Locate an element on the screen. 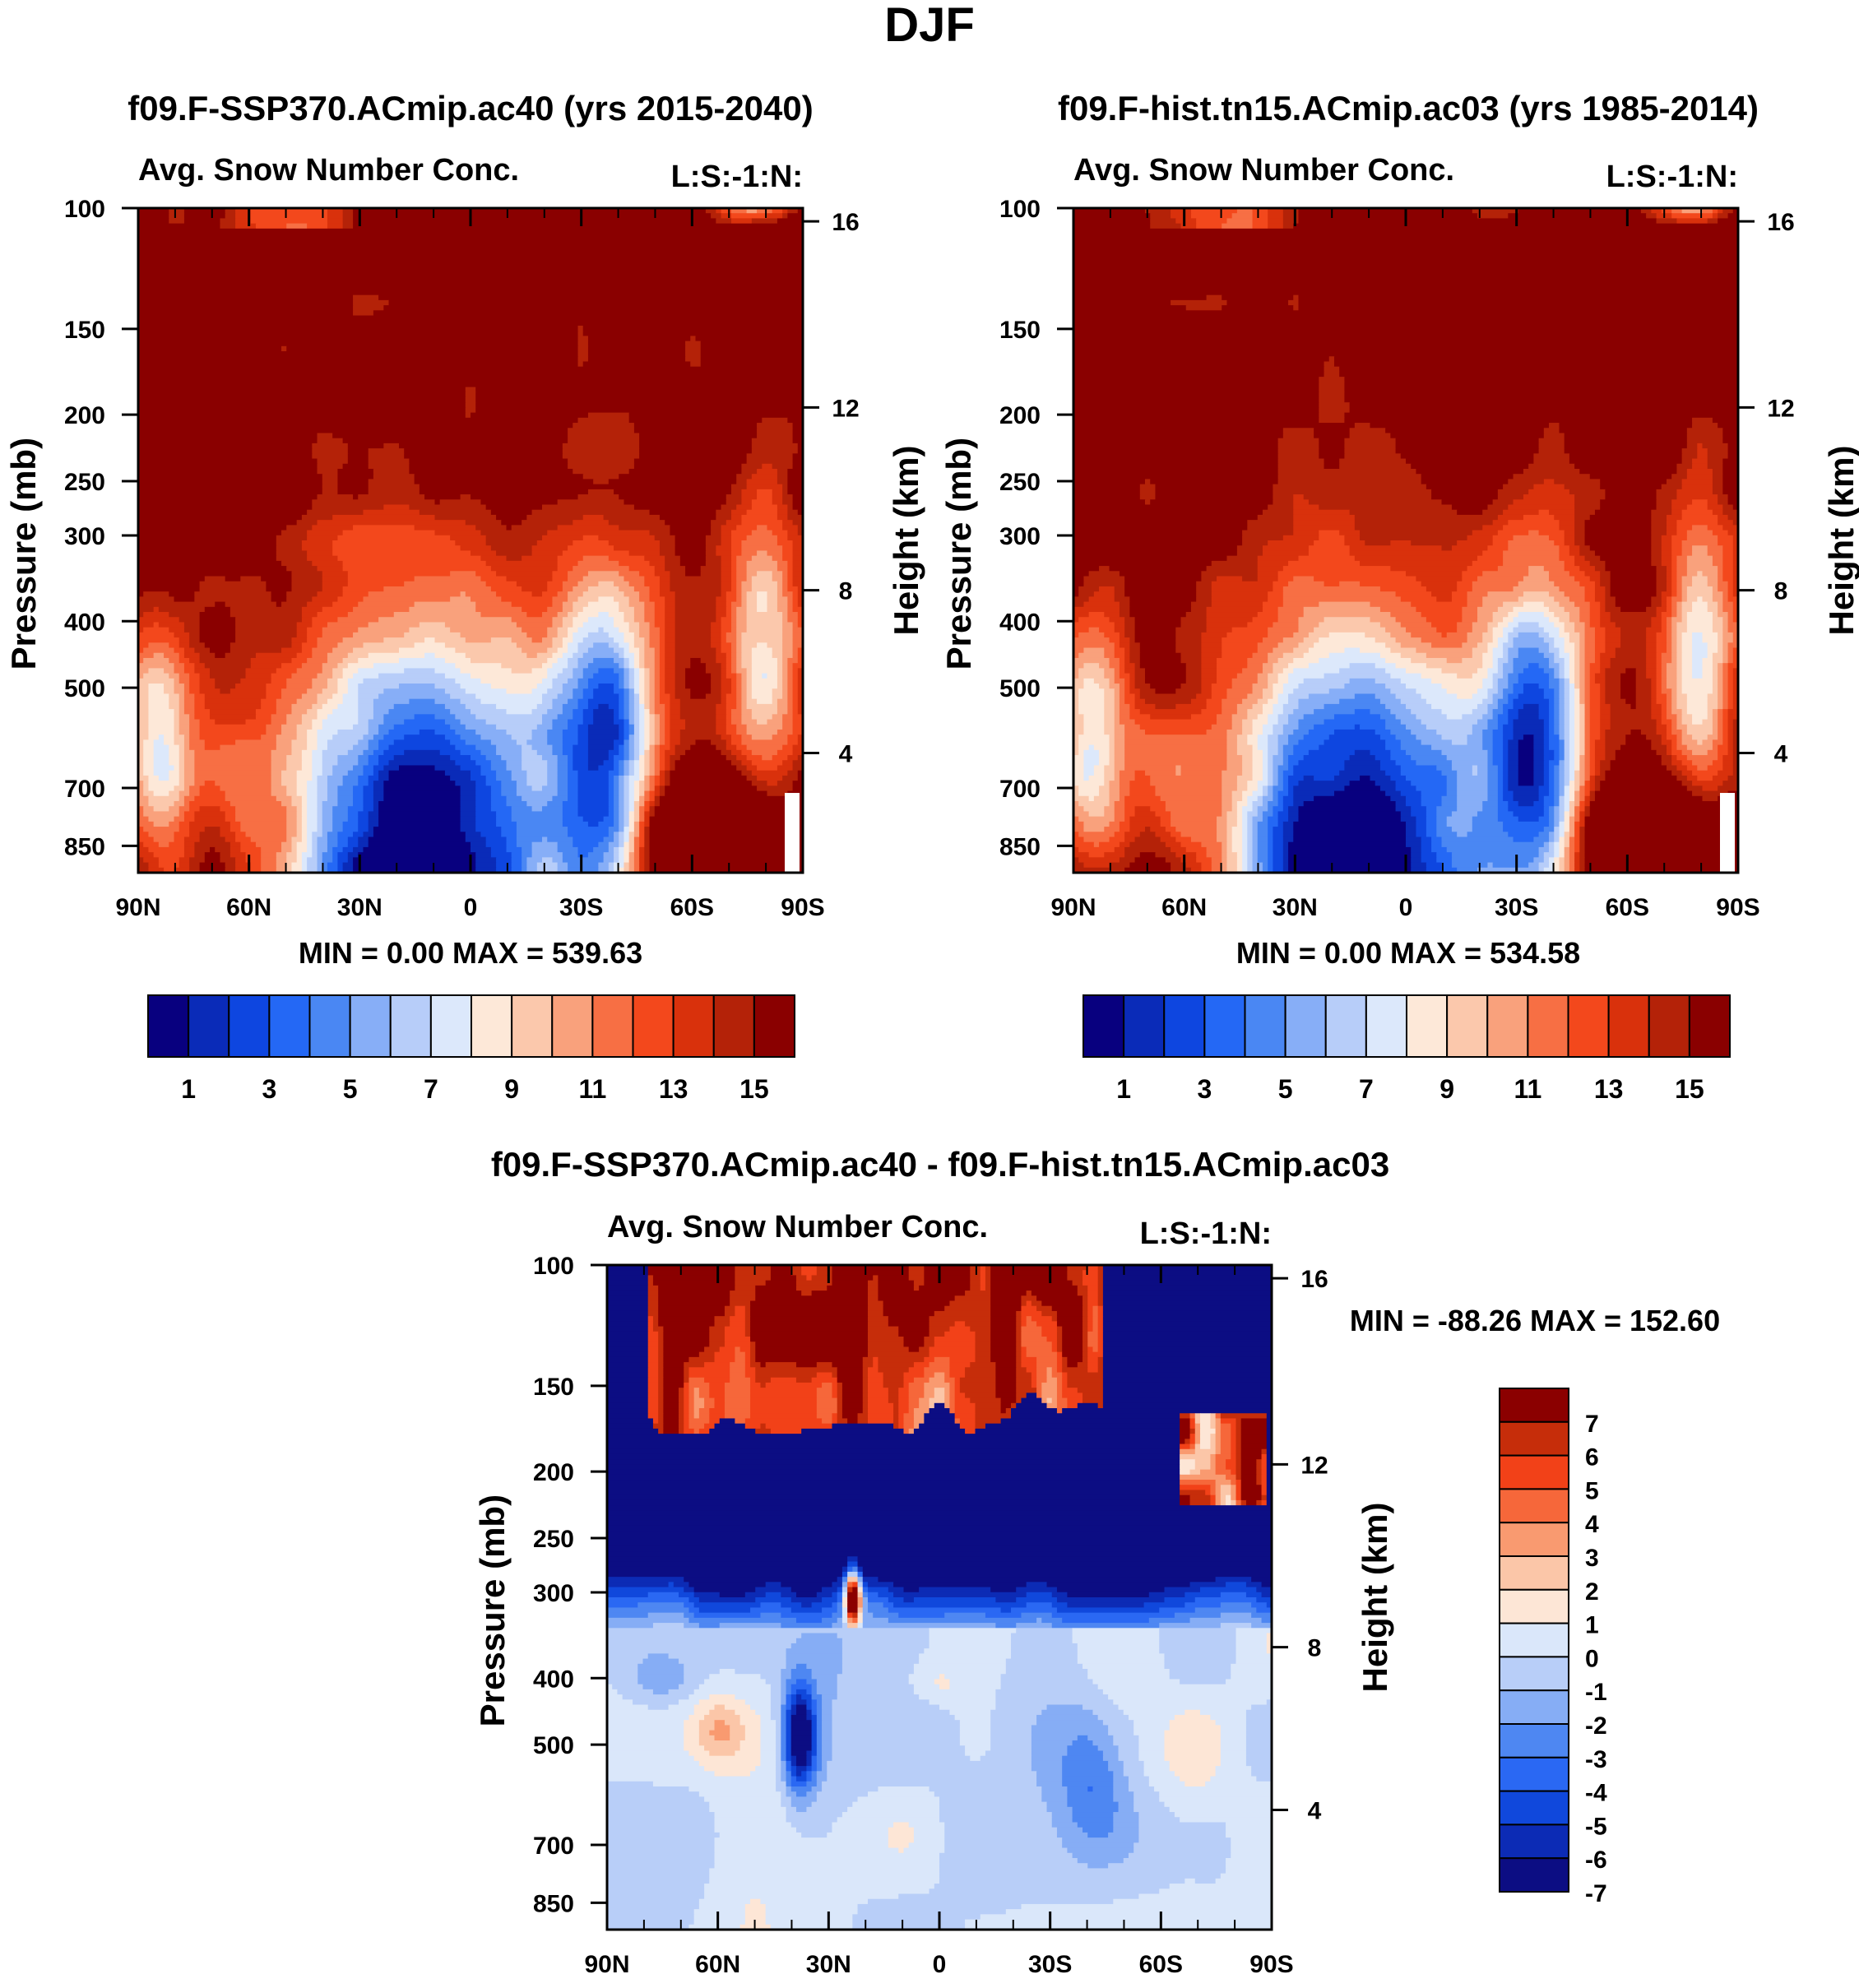 This screenshot has height=1988, width=1859. colorbar-box is located at coordinates (653, 1026).